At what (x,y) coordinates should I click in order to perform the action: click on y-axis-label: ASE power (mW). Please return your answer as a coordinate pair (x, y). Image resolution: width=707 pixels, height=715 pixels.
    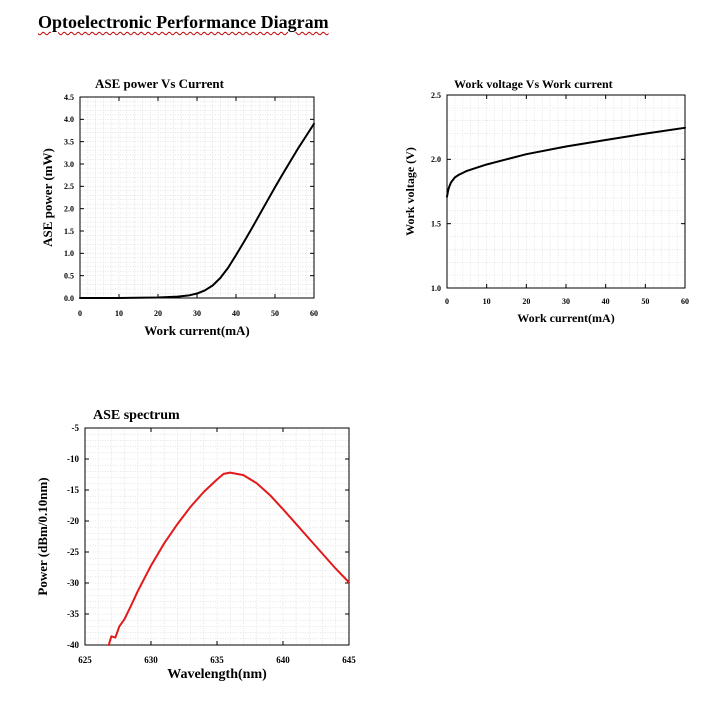
    Looking at the image, I should click on (47, 197).